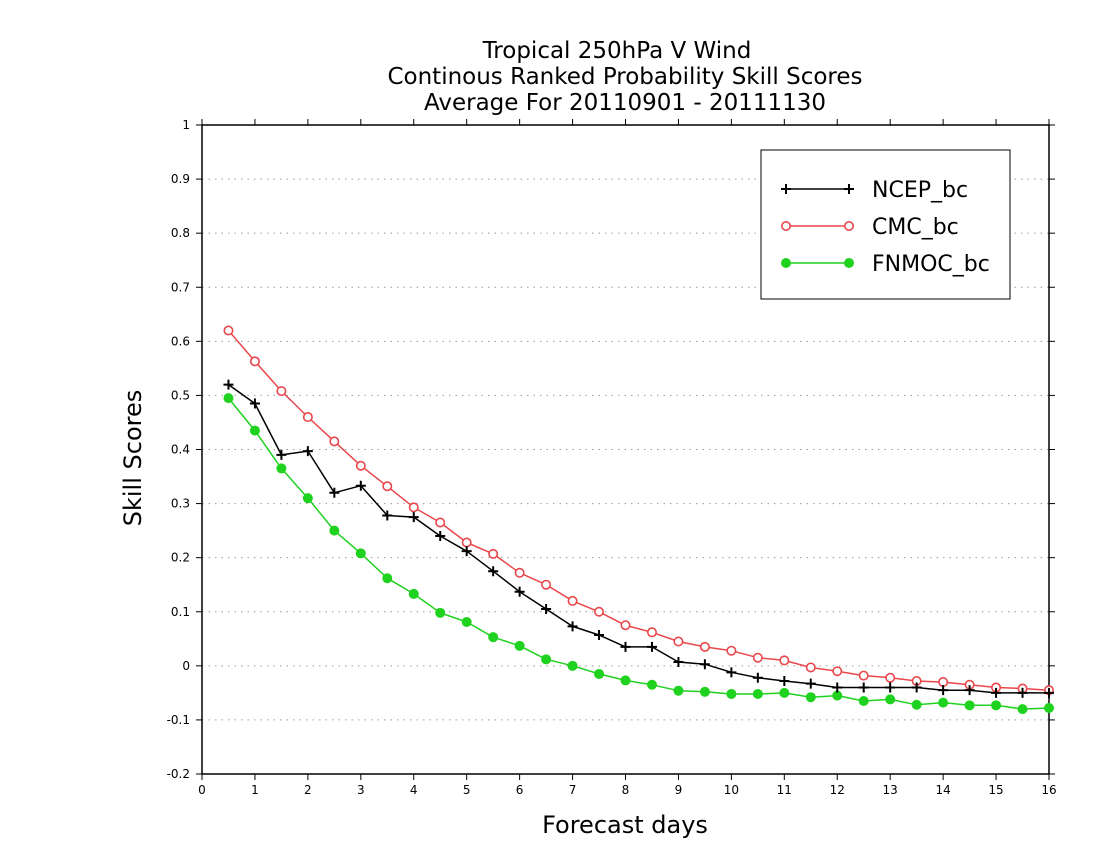 The image size is (1100, 850). What do you see at coordinates (885, 264) in the screenshot?
I see `legend-item-fnmoc-bc: FNMOC_bc` at bounding box center [885, 264].